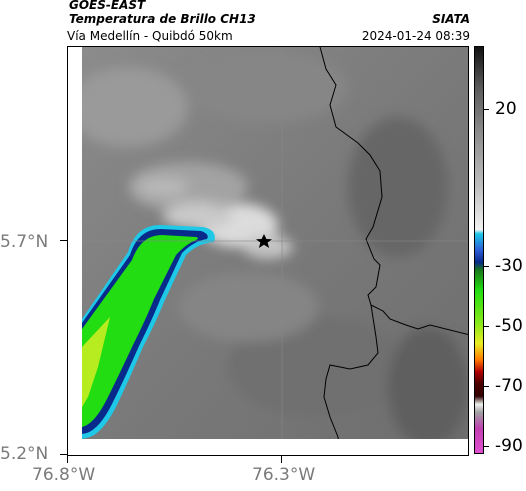 This screenshot has width=526, height=491. What do you see at coordinates (506, 109) in the screenshot?
I see `colorbar-label-20: 20` at bounding box center [506, 109].